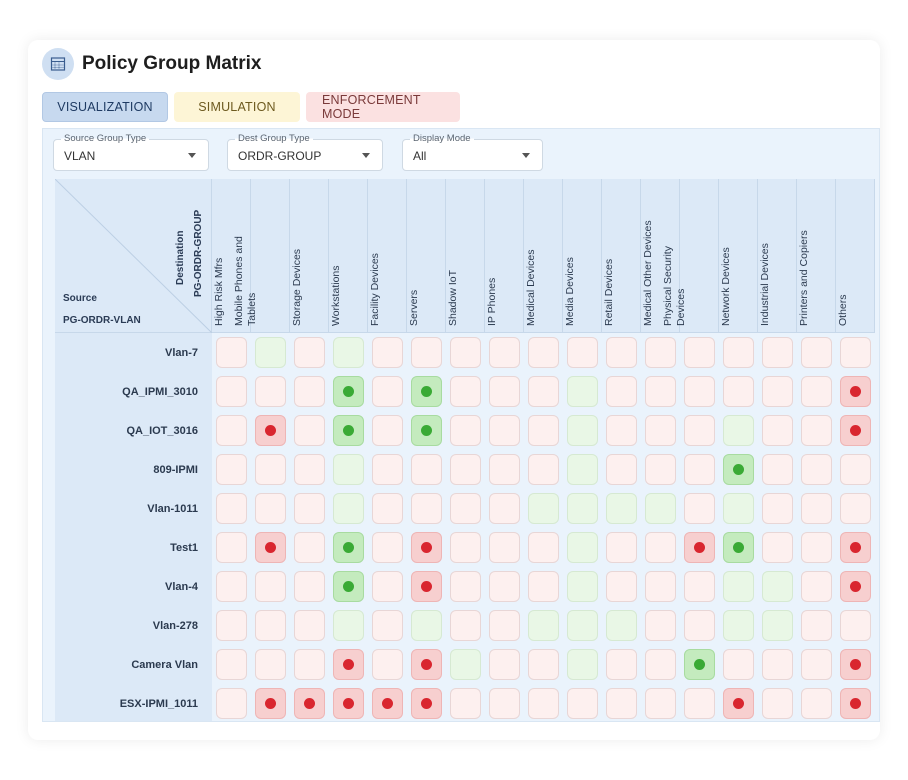 The width and height of the screenshot is (908, 780). What do you see at coordinates (472, 152) in the screenshot?
I see `display-mode-select: Display Mode All` at bounding box center [472, 152].